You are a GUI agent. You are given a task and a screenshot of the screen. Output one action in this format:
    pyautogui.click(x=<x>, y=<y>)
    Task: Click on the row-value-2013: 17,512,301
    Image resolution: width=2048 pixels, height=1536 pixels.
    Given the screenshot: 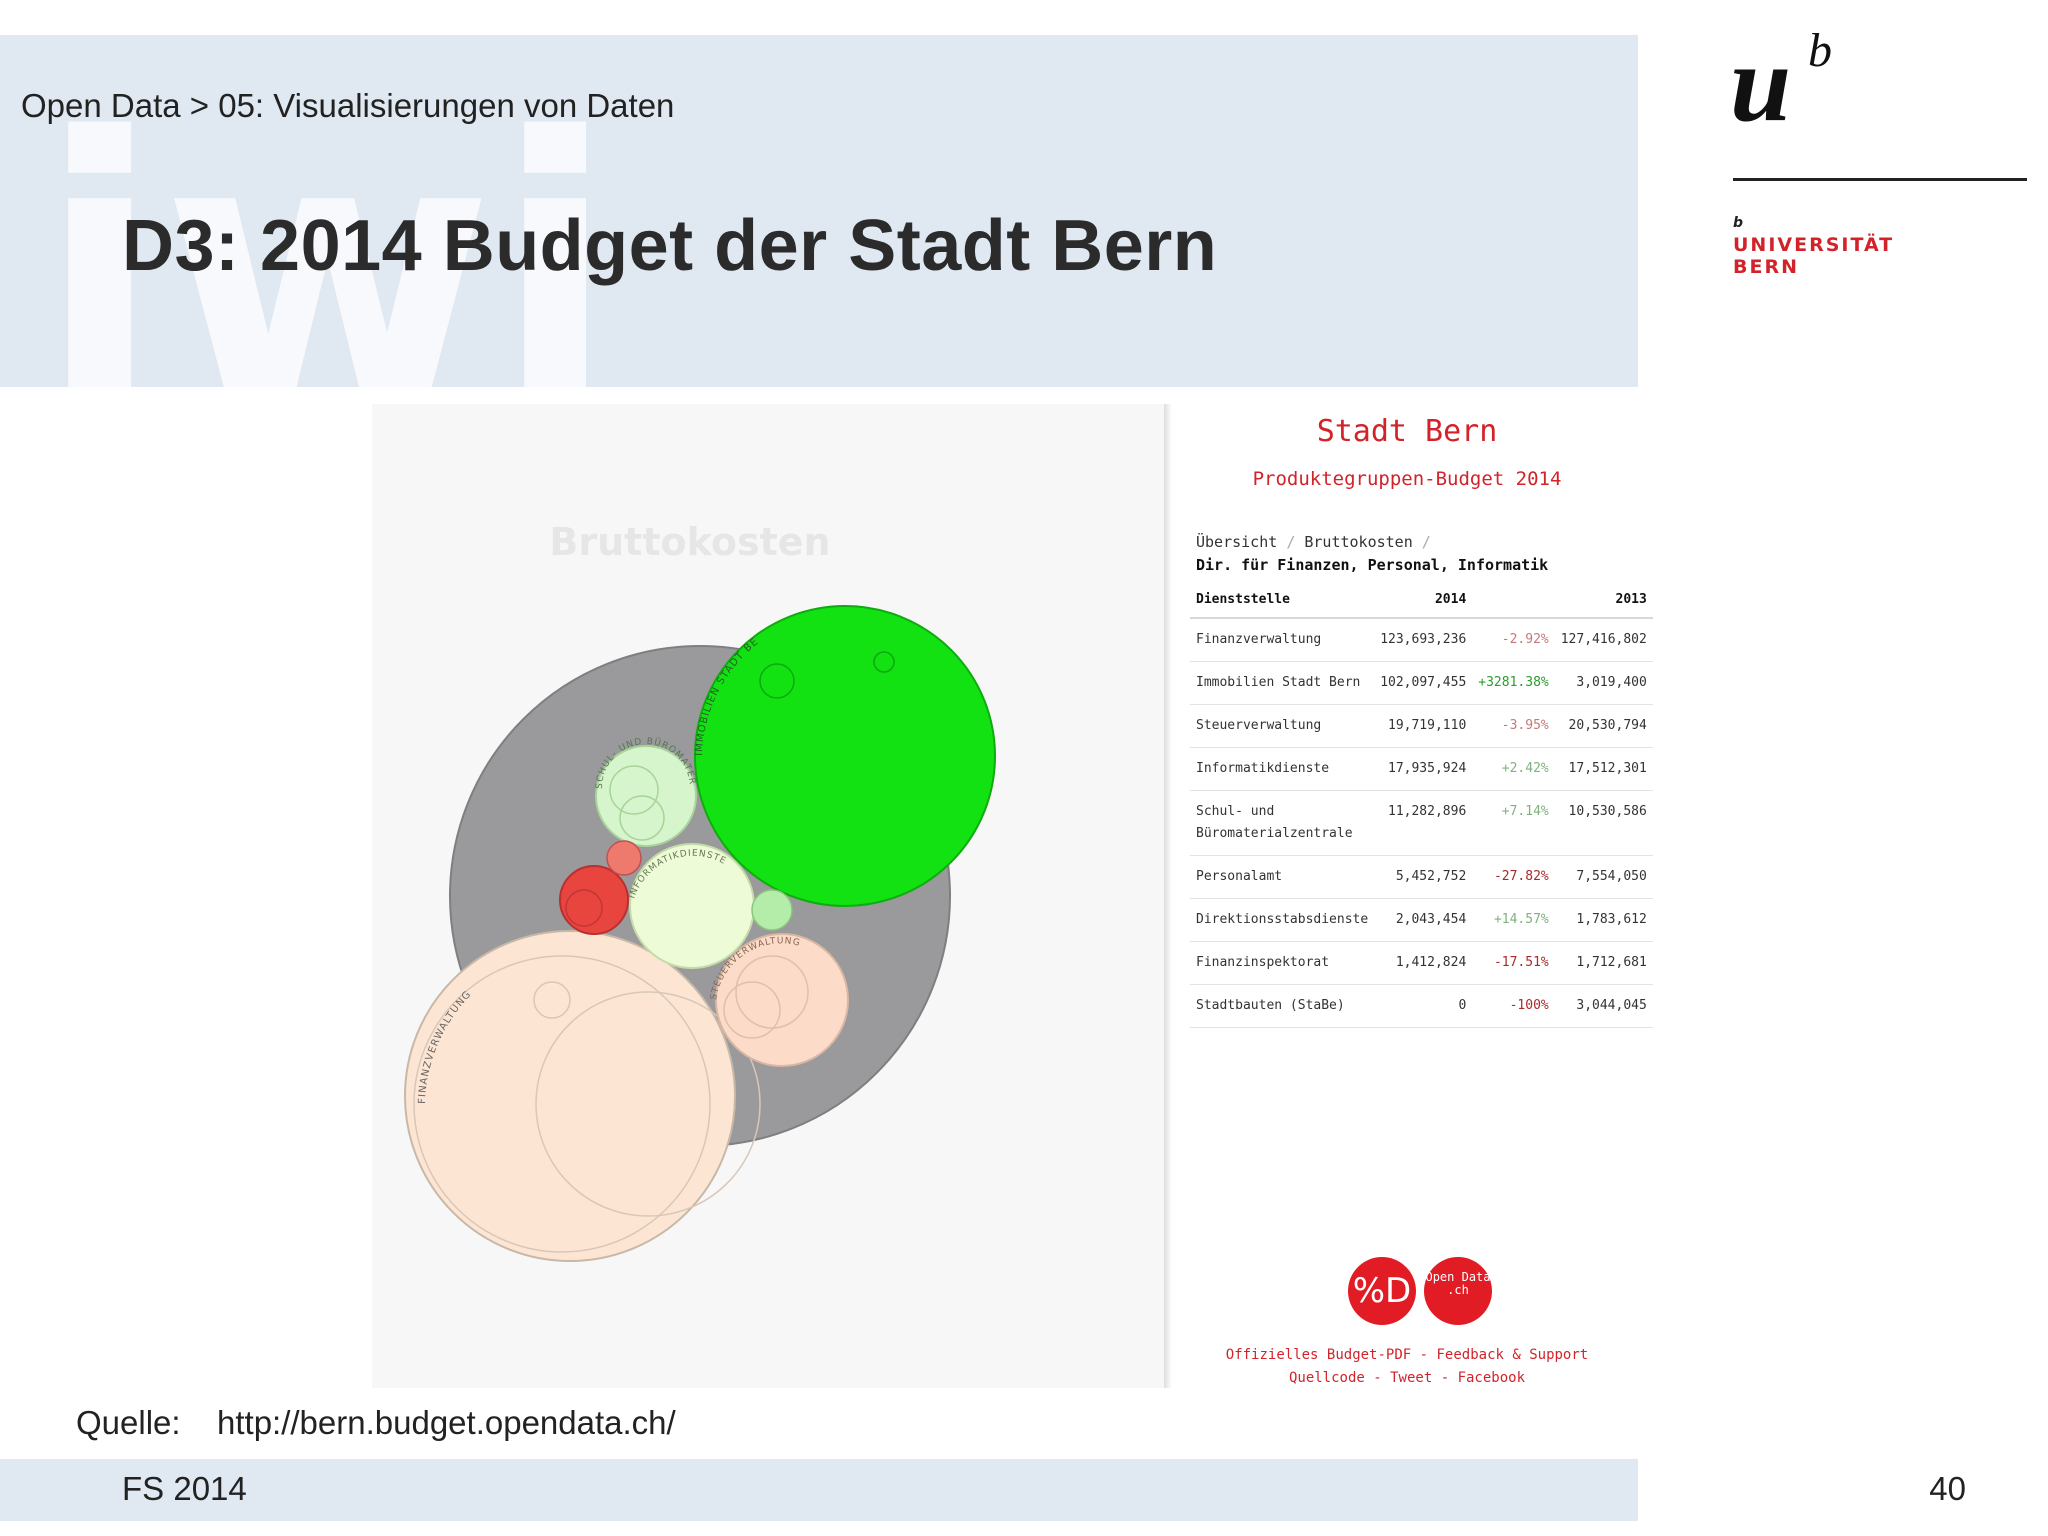 What is the action you would take?
    pyautogui.click(x=1603, y=769)
    